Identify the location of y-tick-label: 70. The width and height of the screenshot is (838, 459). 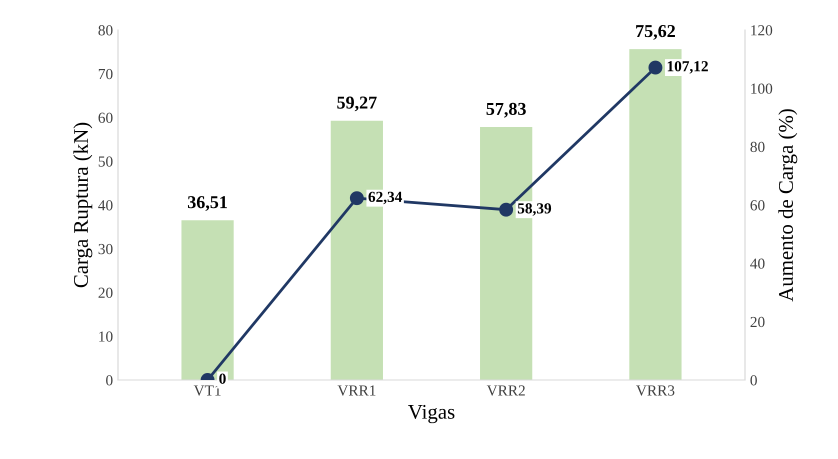
(105, 74).